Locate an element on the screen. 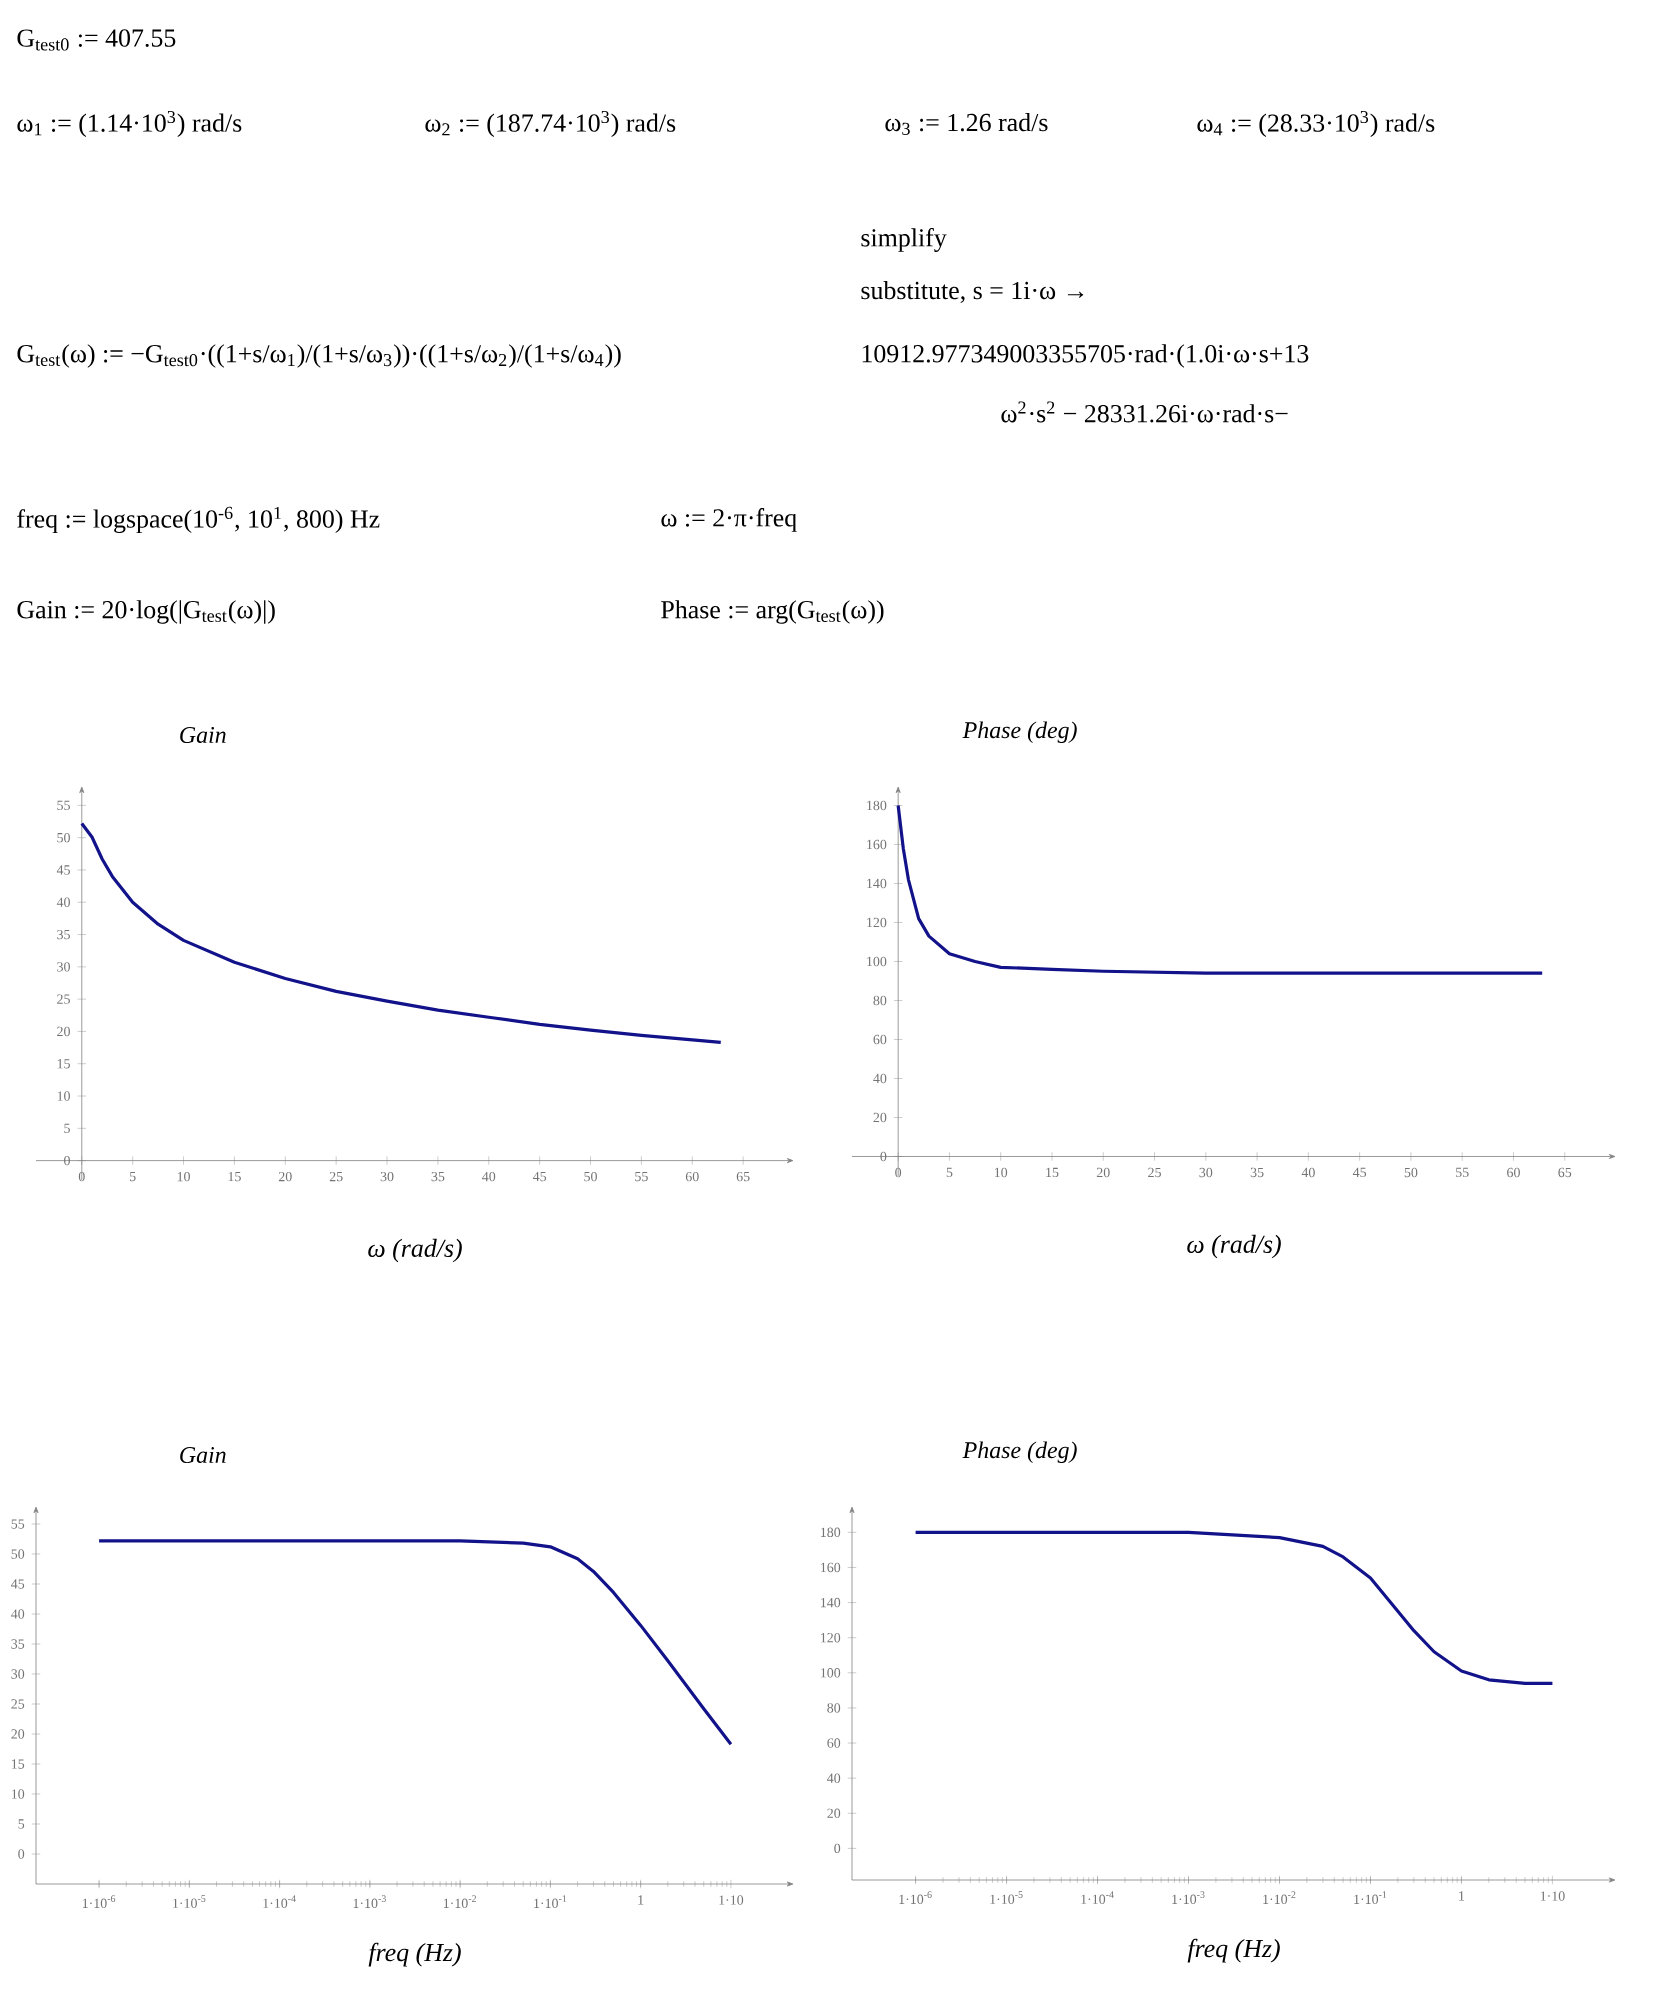 This screenshot has width=1656, height=1998. text: substitute, s = 1i·ω → is located at coordinates (972, 292).